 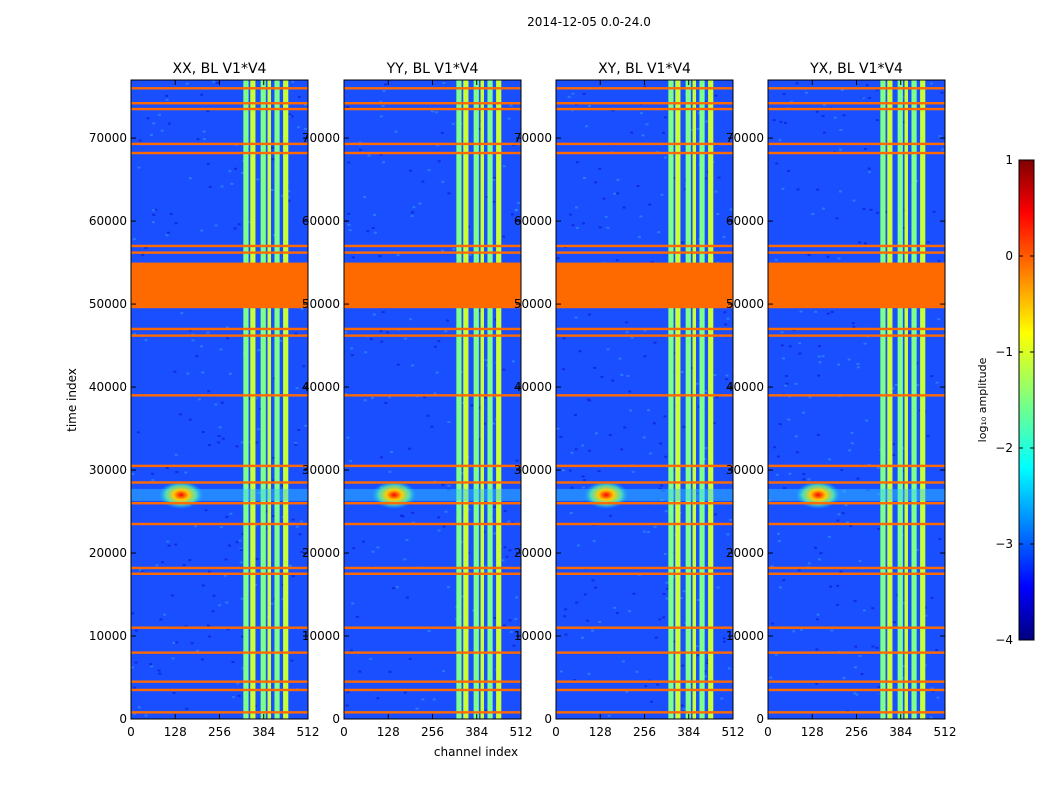 What do you see at coordinates (219, 399) in the screenshot?
I see `heatmap-background` at bounding box center [219, 399].